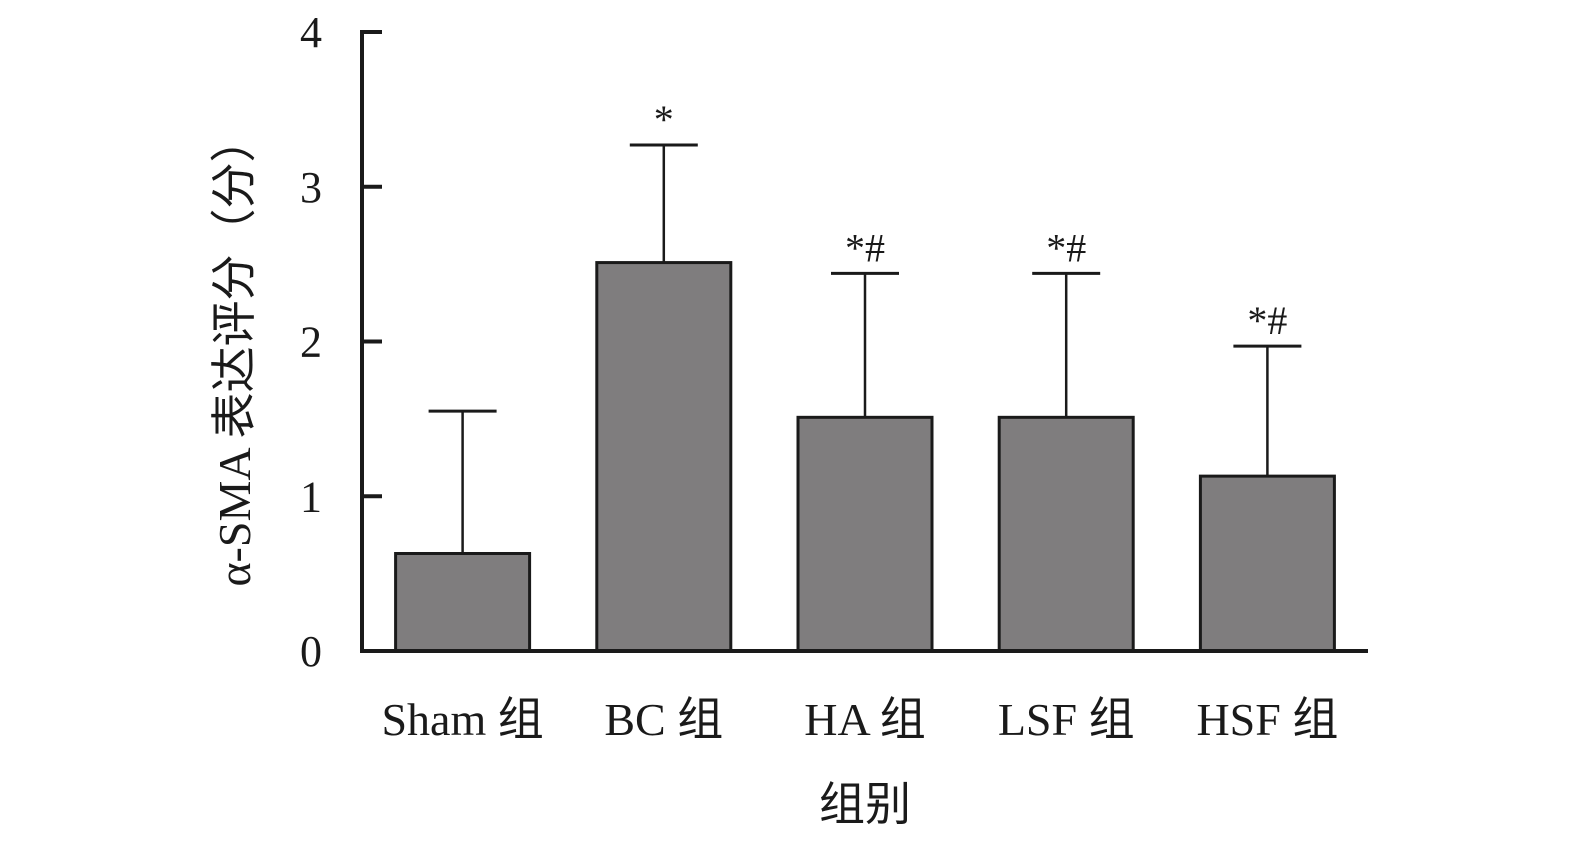 This screenshot has width=1575, height=846. What do you see at coordinates (663, 719) in the screenshot?
I see `x-tick-label-1: BC 组` at bounding box center [663, 719].